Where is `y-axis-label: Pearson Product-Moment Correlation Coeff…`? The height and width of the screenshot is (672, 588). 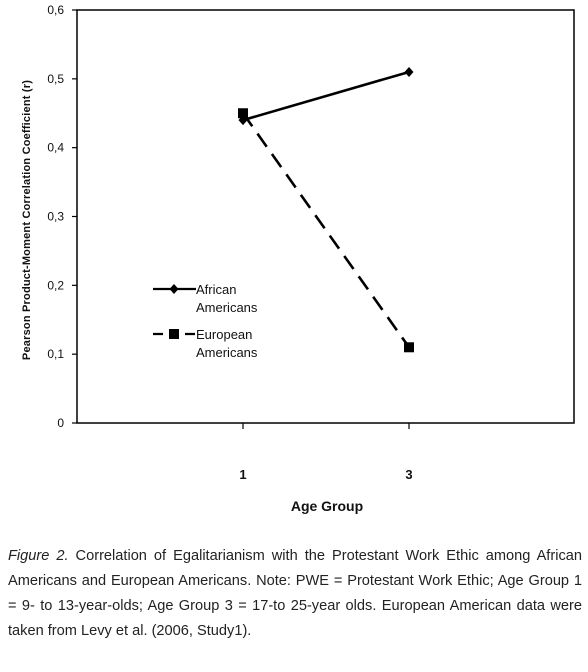 y-axis-label: Pearson Product-Moment Correlation Coeff… is located at coordinates (27, 220).